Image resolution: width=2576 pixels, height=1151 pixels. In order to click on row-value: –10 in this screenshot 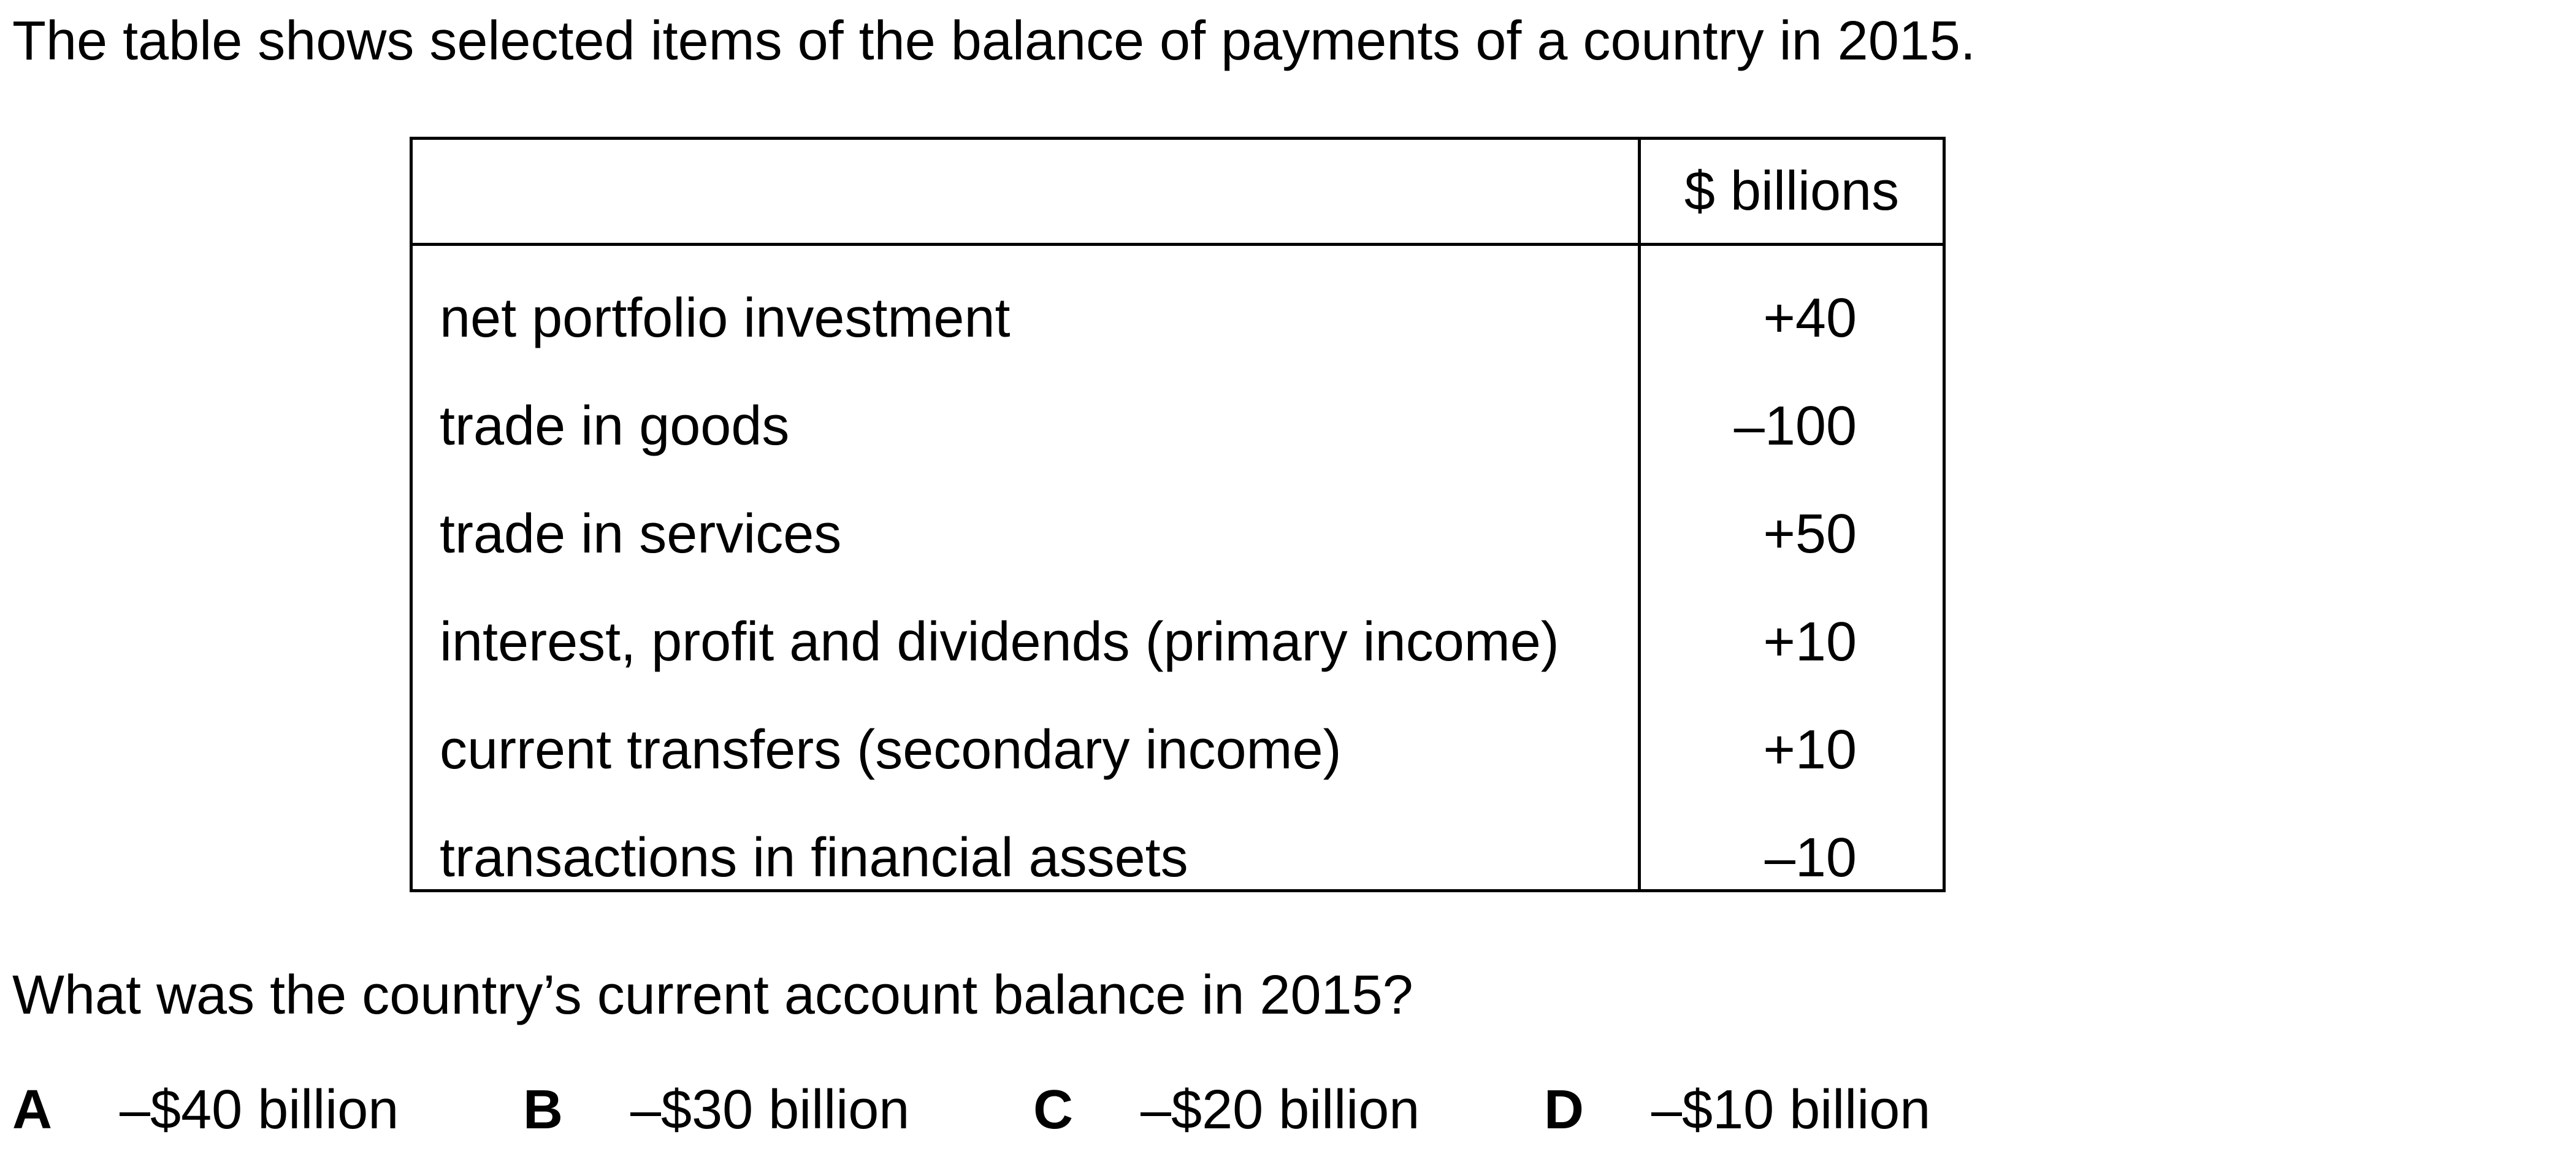, I will do `click(1810, 858)`.